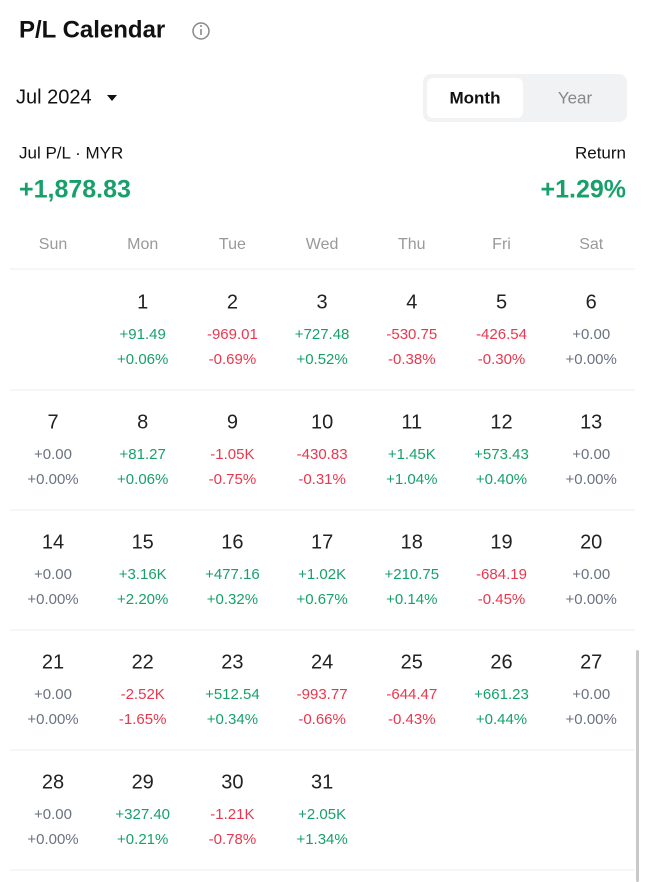  What do you see at coordinates (412, 359) in the screenshot?
I see `day-pct: -0.38%` at bounding box center [412, 359].